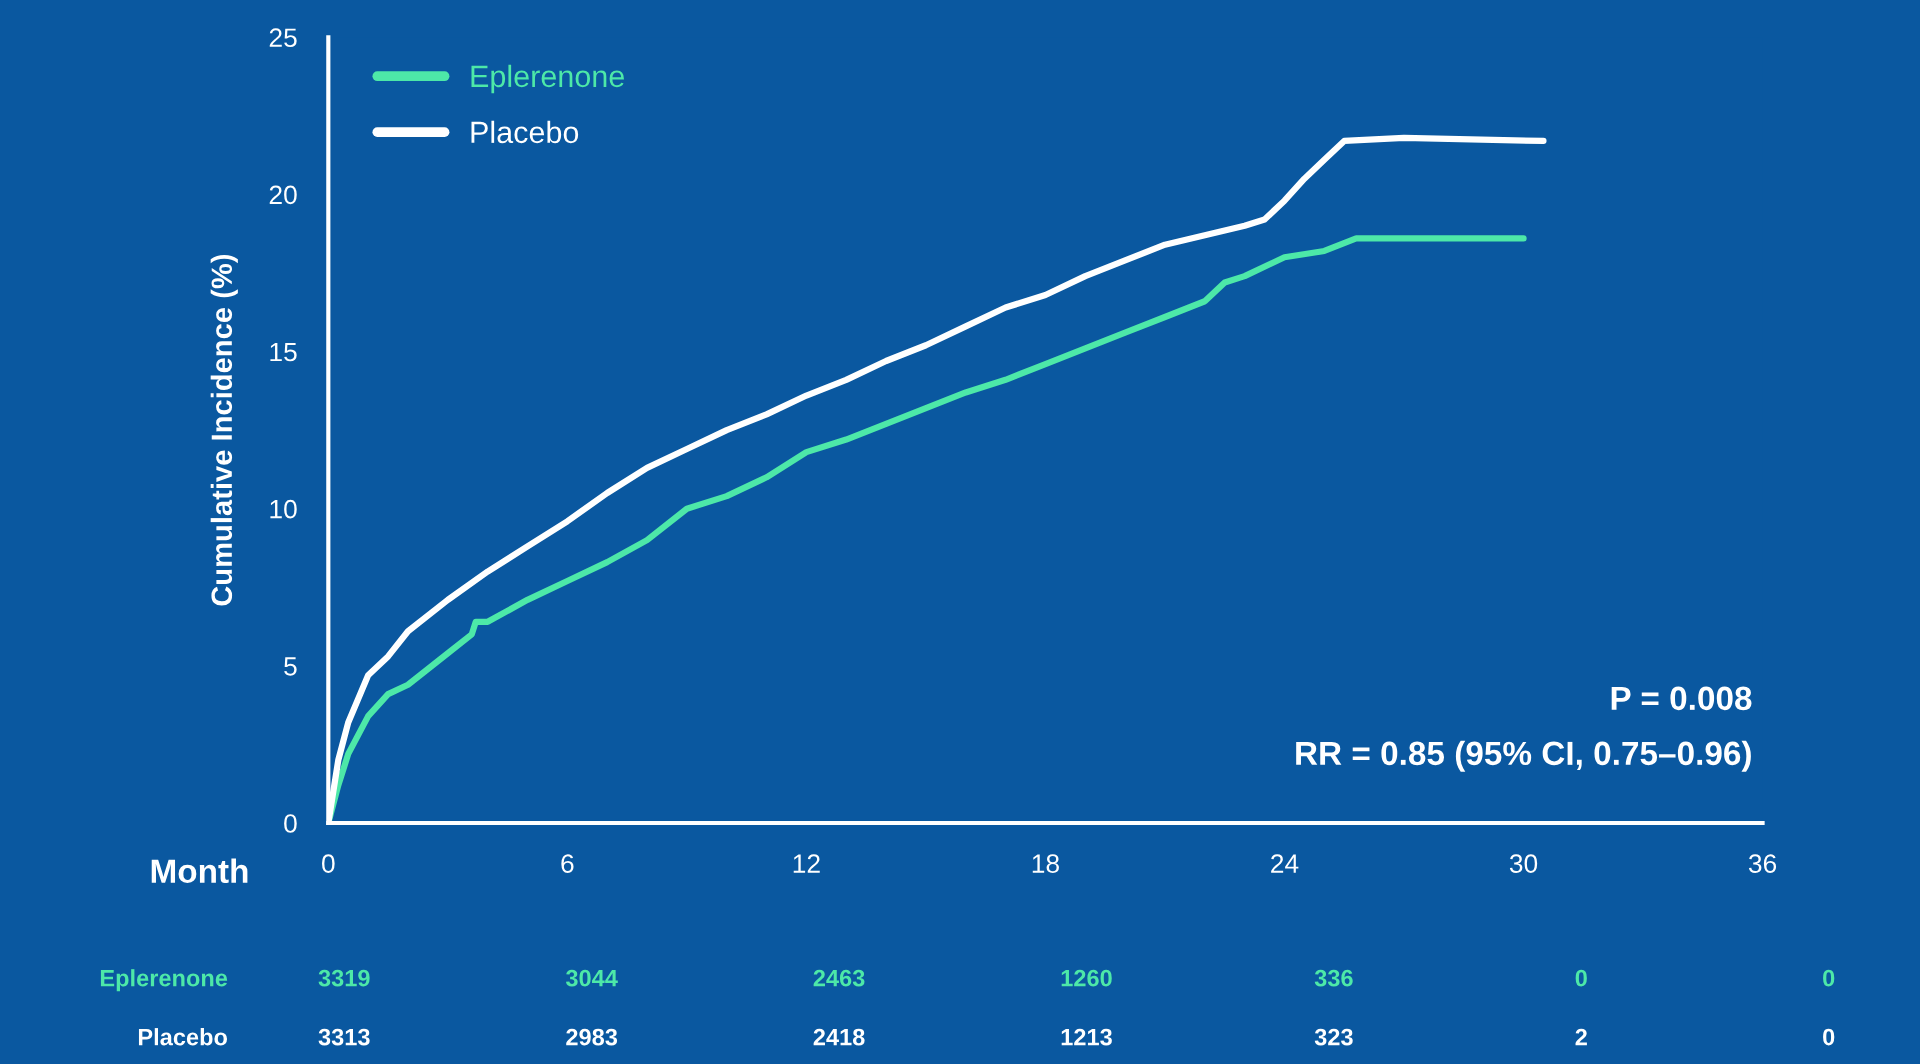 This screenshot has height=1064, width=1920. What do you see at coordinates (839, 978) in the screenshot?
I see `text: 2463` at bounding box center [839, 978].